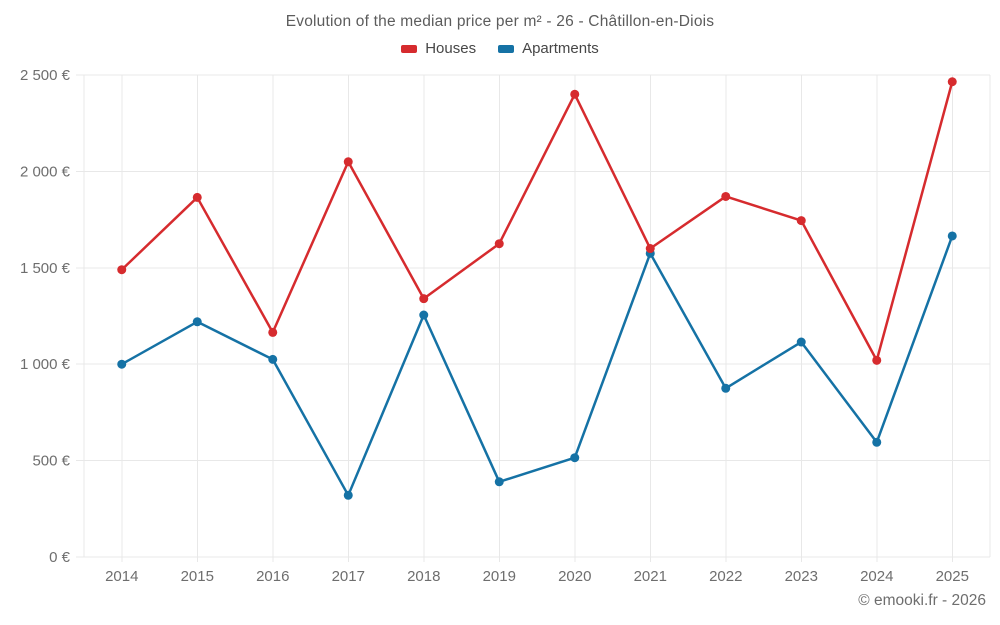 The width and height of the screenshot is (1000, 625). I want to click on x-axis-label: 2022, so click(725, 576).